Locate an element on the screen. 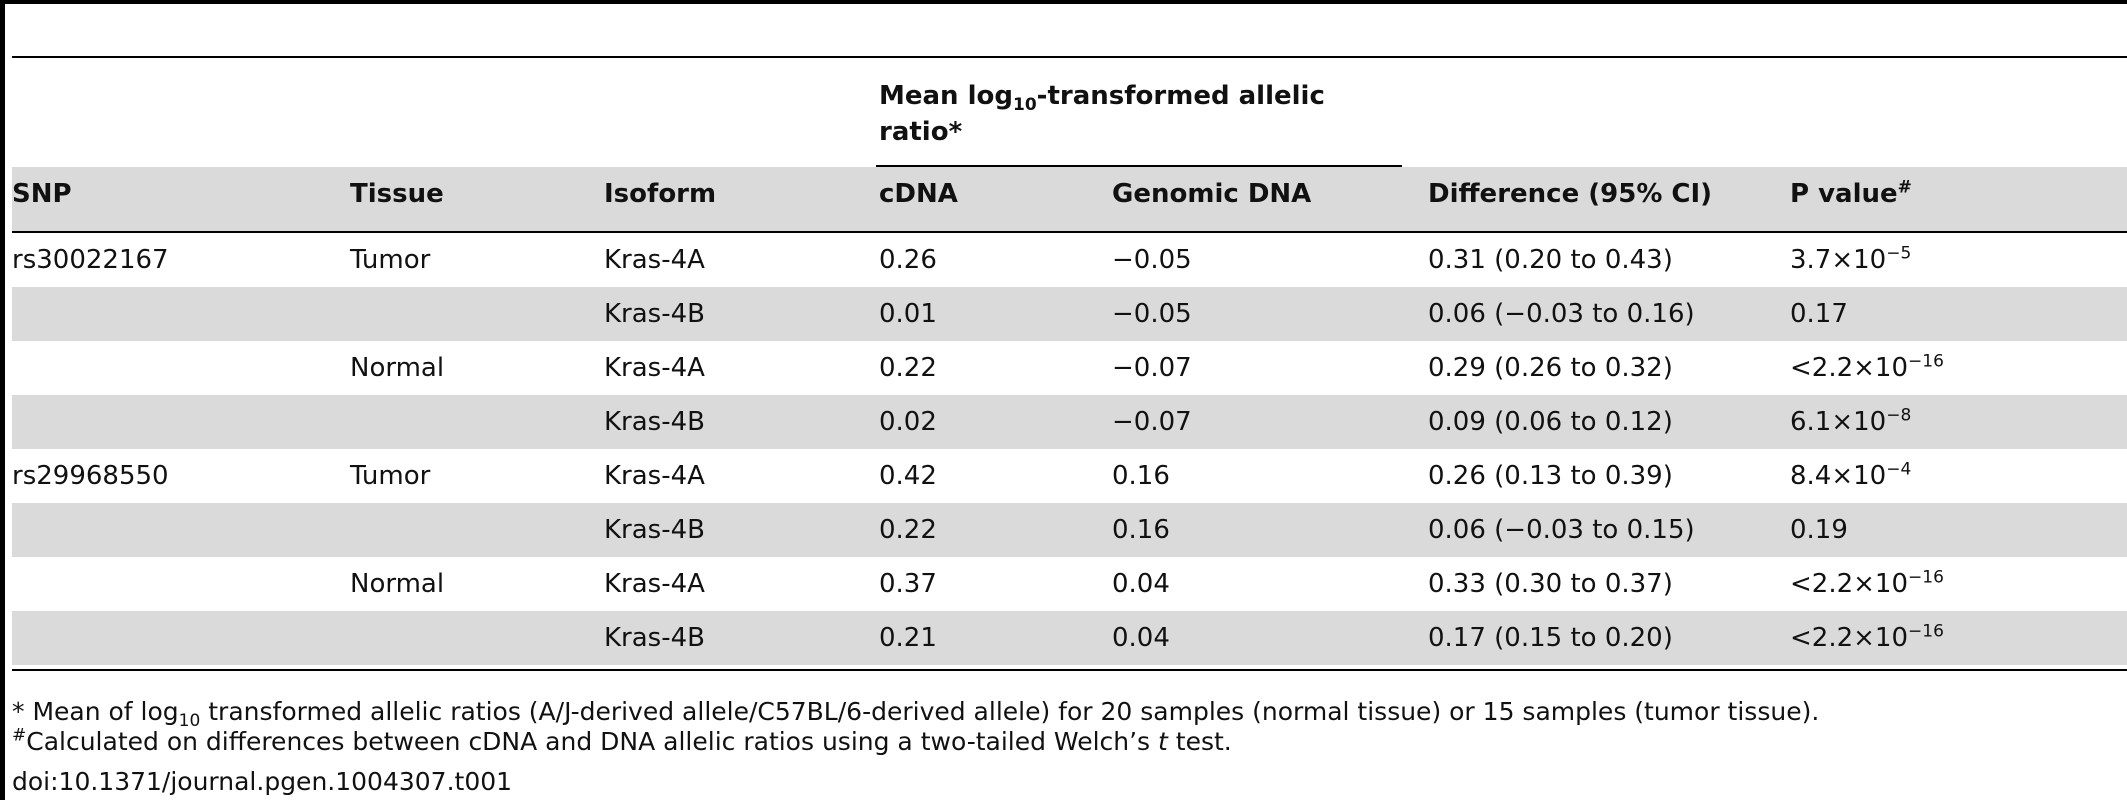 The image size is (2127, 800). header-band is located at coordinates (1069, 199).